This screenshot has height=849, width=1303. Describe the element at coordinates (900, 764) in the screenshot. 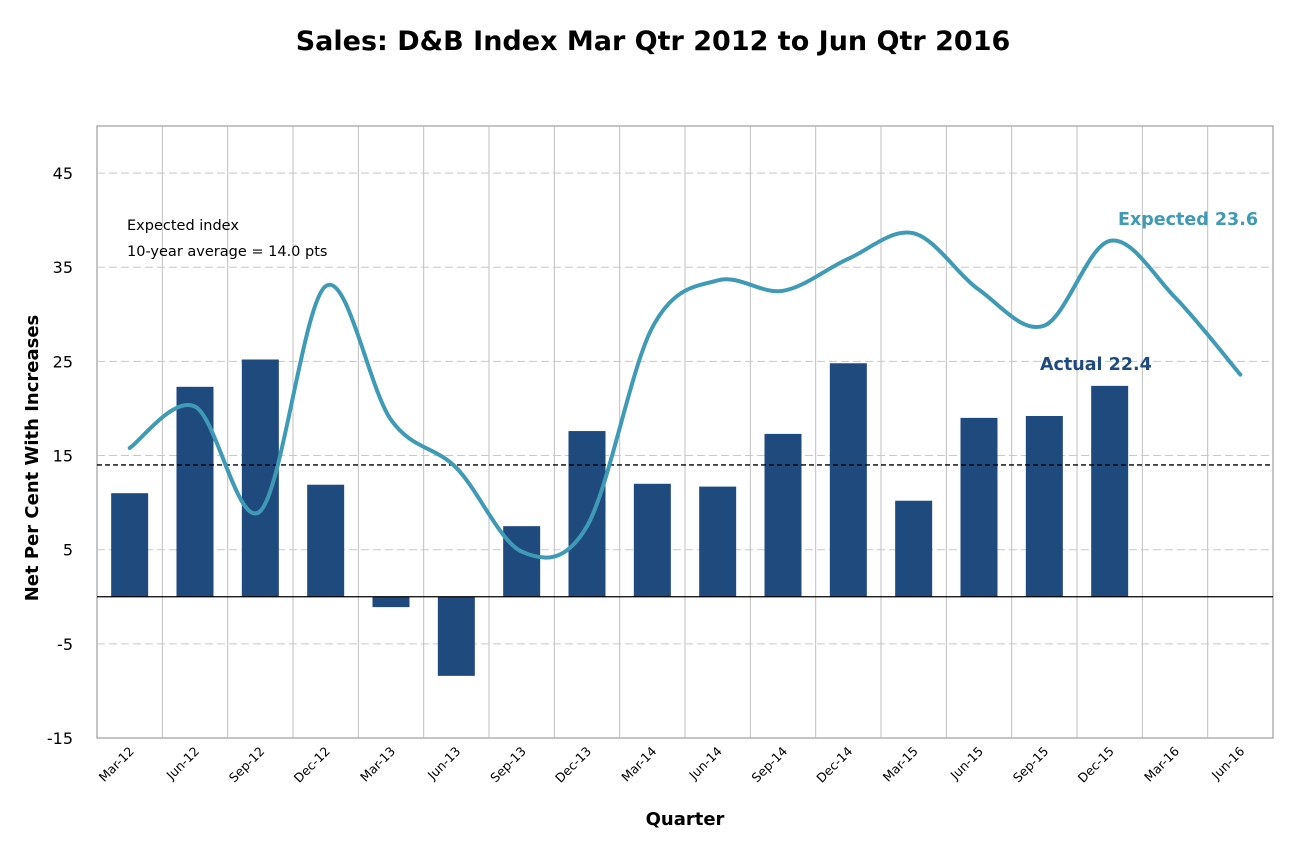

I see `x-tick-label: Mar-15` at that location.